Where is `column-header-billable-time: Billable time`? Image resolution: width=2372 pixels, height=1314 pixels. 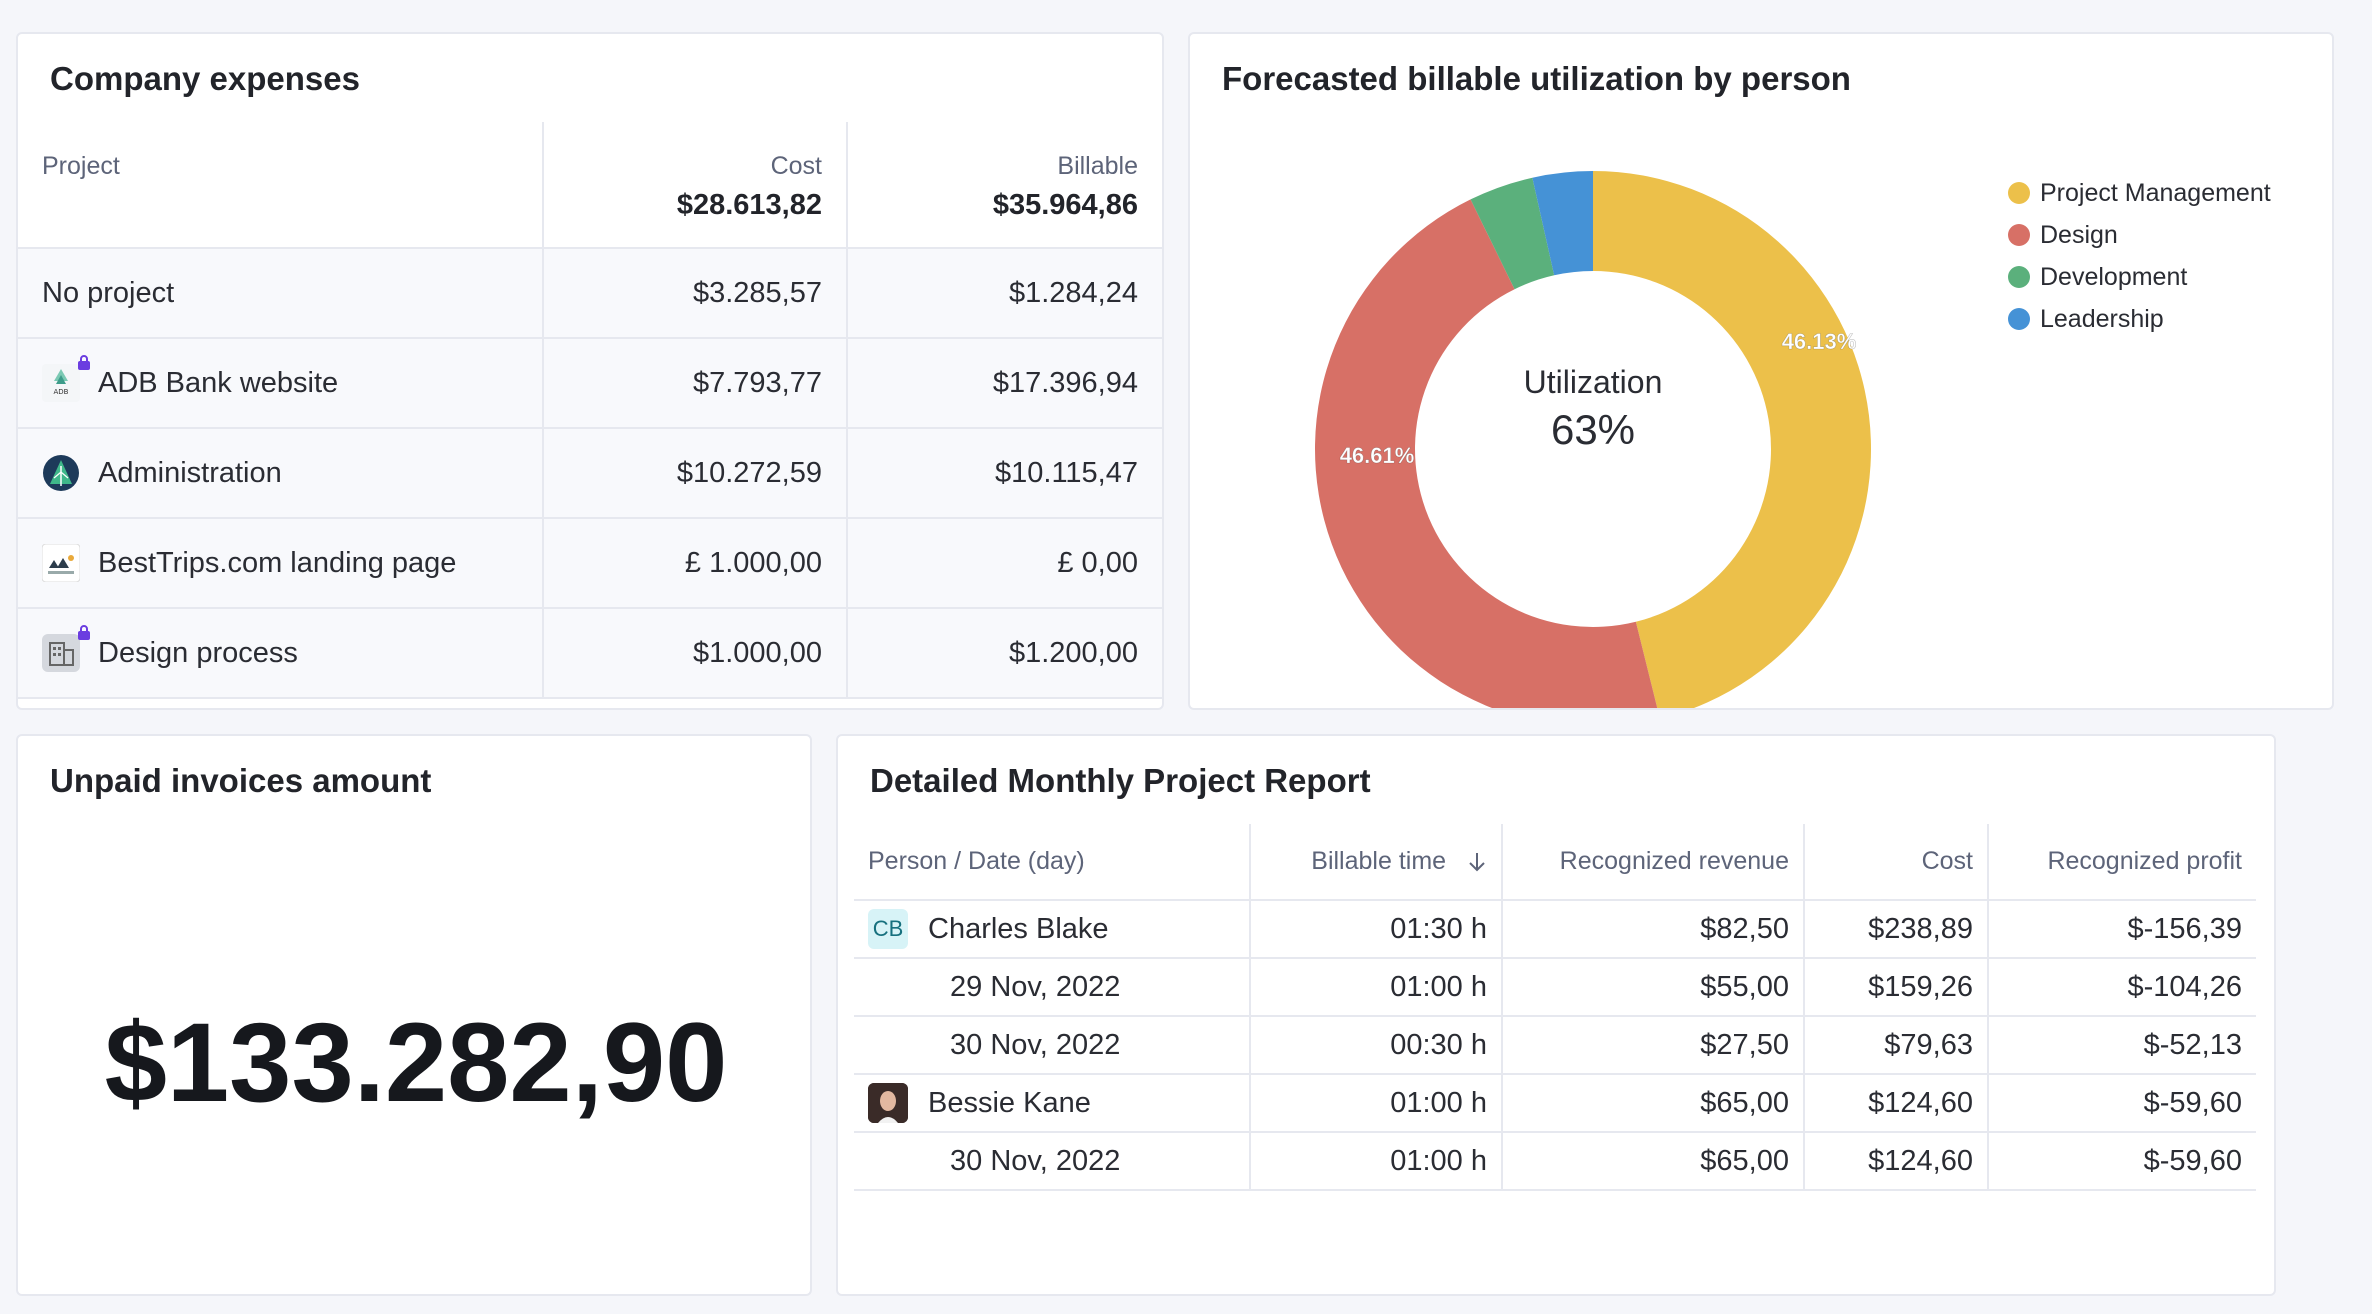
column-header-billable-time: Billable time is located at coordinates (1376, 862).